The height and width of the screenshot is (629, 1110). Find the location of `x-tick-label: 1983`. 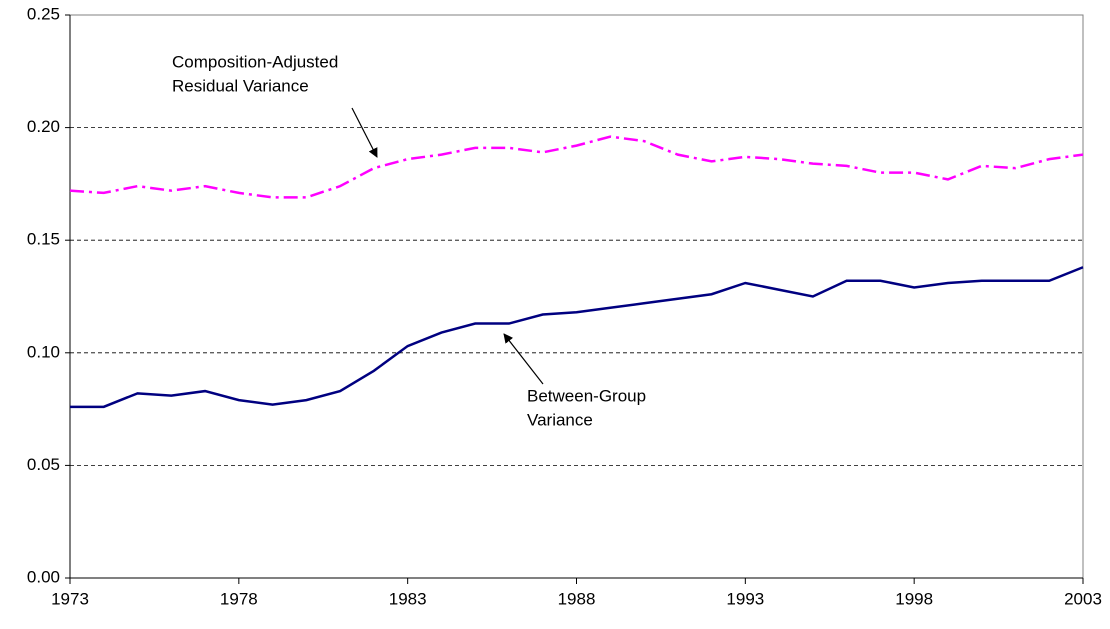

x-tick-label: 1983 is located at coordinates (408, 598).